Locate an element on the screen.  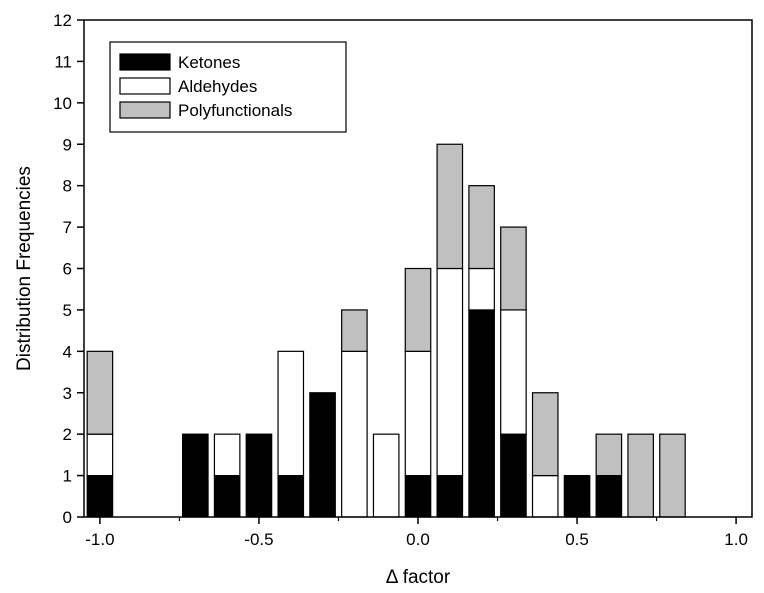
x-axis: -1.0 -0.5 0.0 0.5 1.0 is located at coordinates (416, 533).